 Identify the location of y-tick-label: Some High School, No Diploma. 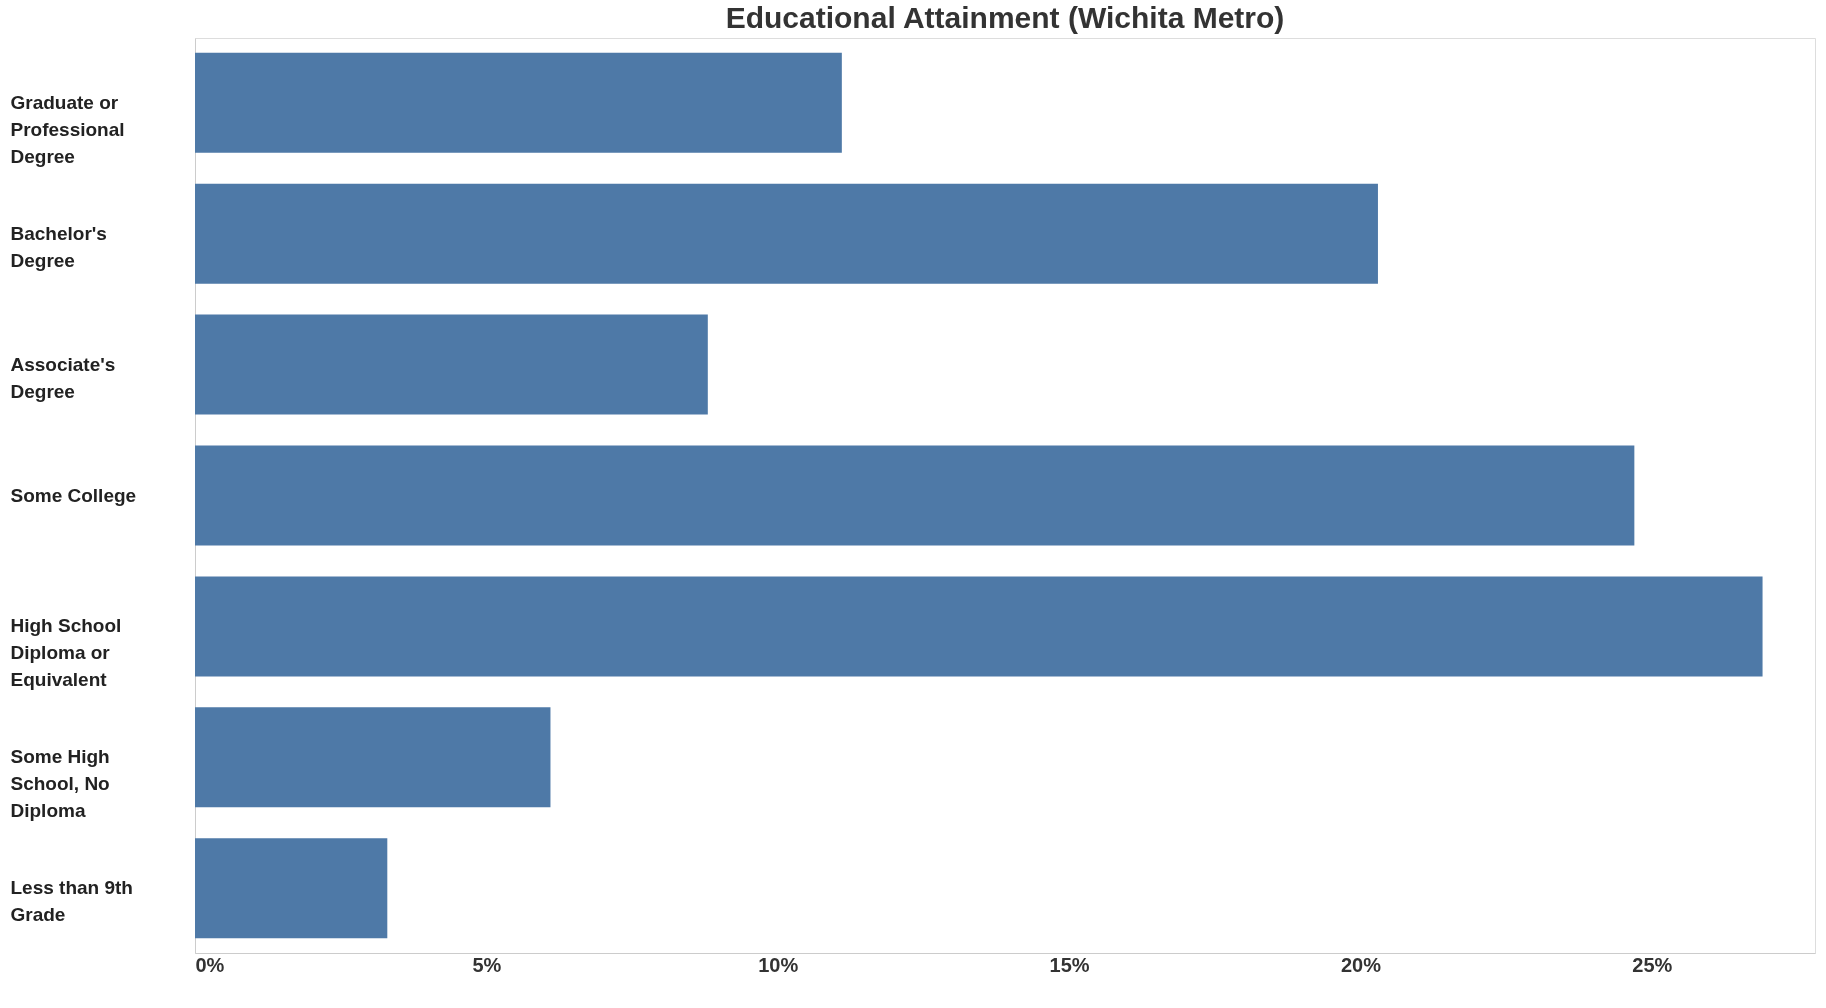
(60, 784).